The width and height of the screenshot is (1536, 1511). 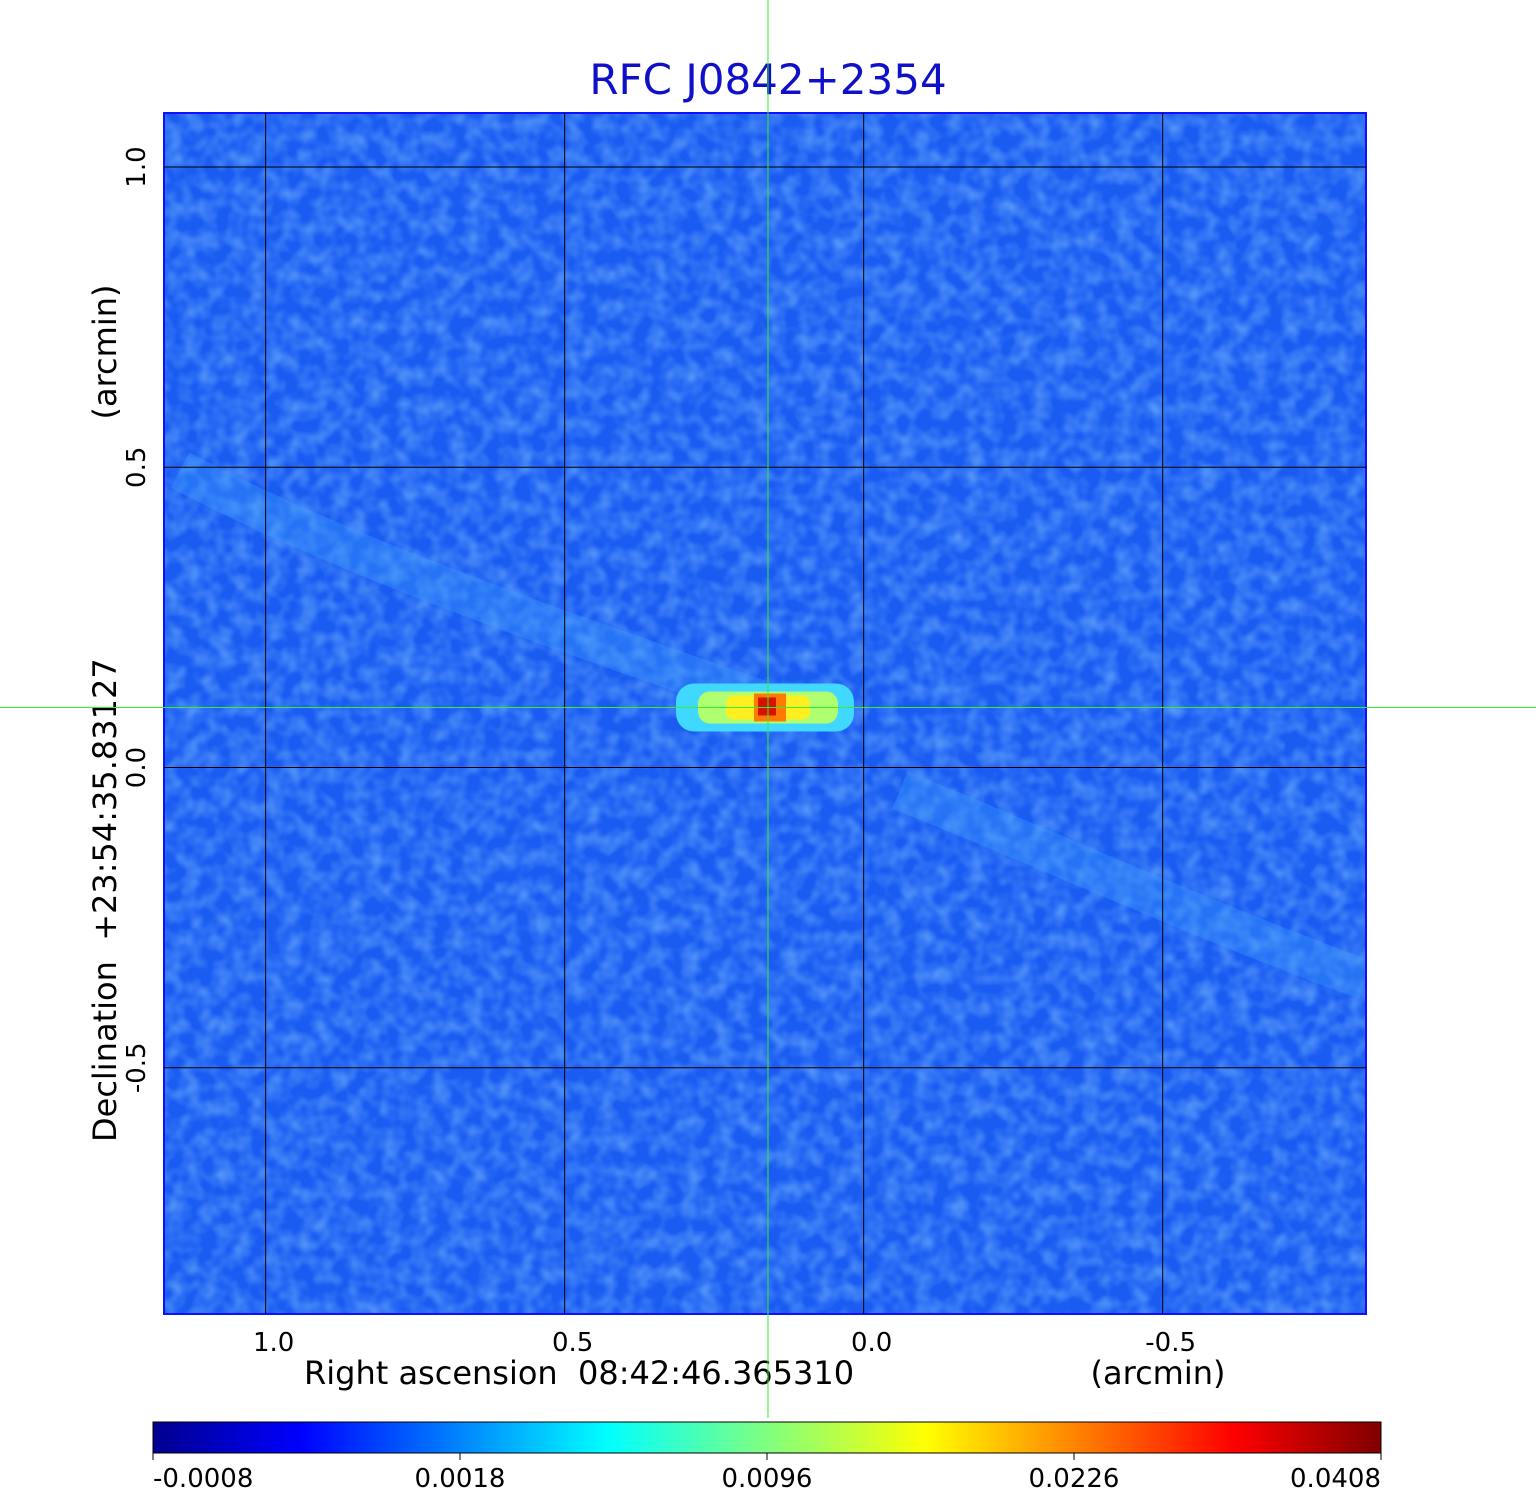 I want to click on colorbar-gradient, so click(x=767, y=1437).